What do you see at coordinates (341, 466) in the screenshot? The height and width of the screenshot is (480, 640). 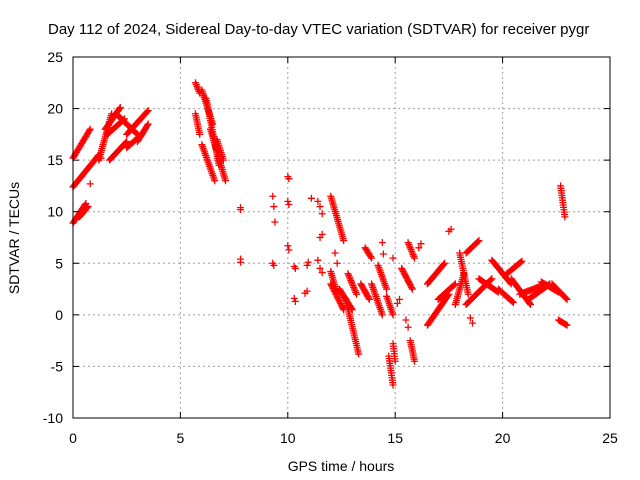 I see `x-axis-label: GPS time / hours` at bounding box center [341, 466].